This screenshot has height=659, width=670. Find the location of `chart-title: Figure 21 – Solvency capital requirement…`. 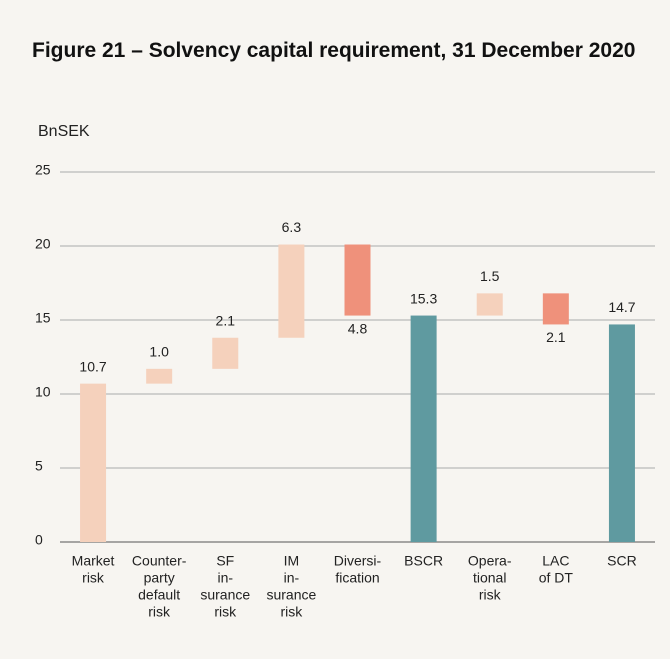

chart-title: Figure 21 – Solvency capital requirement… is located at coordinates (334, 50).